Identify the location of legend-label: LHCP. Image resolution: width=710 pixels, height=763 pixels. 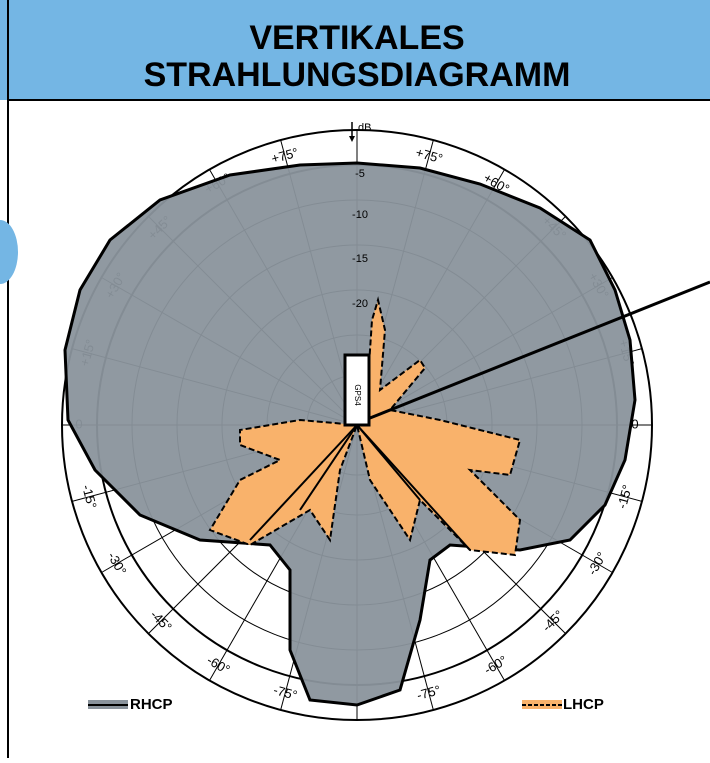
(583, 704).